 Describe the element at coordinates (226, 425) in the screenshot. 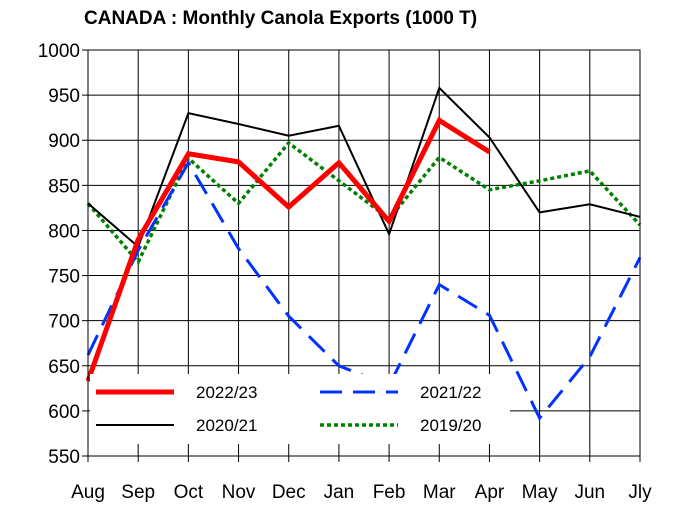

I see `legend-label-2020-21: 2020/21` at that location.